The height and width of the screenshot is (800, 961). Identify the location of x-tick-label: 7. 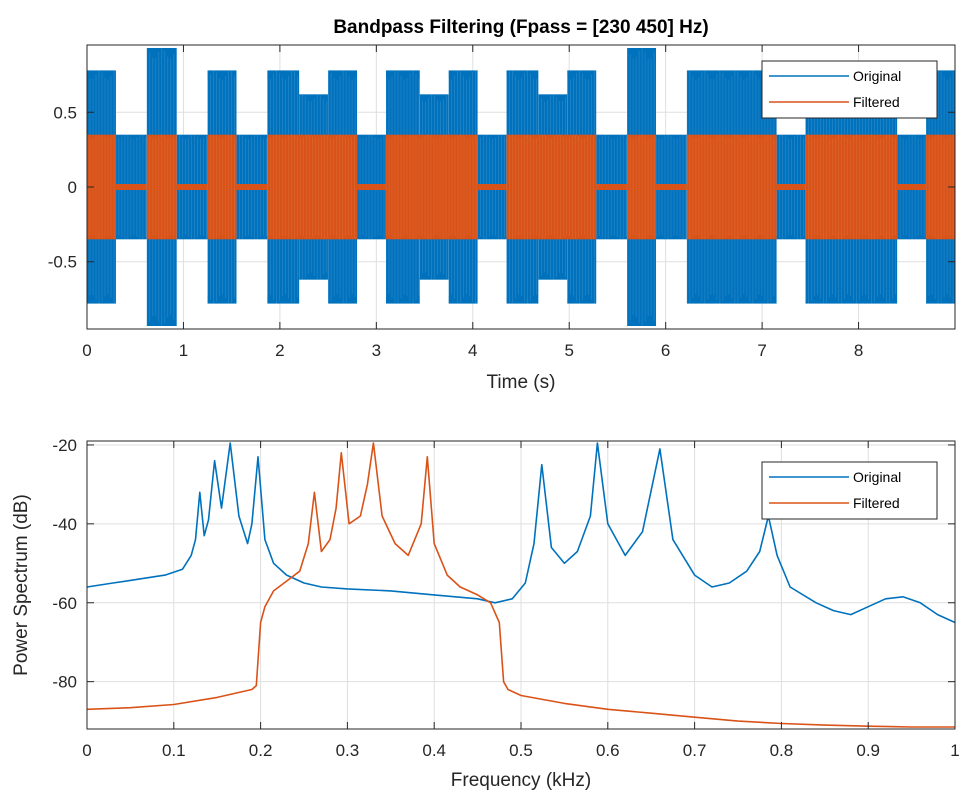
(761, 350).